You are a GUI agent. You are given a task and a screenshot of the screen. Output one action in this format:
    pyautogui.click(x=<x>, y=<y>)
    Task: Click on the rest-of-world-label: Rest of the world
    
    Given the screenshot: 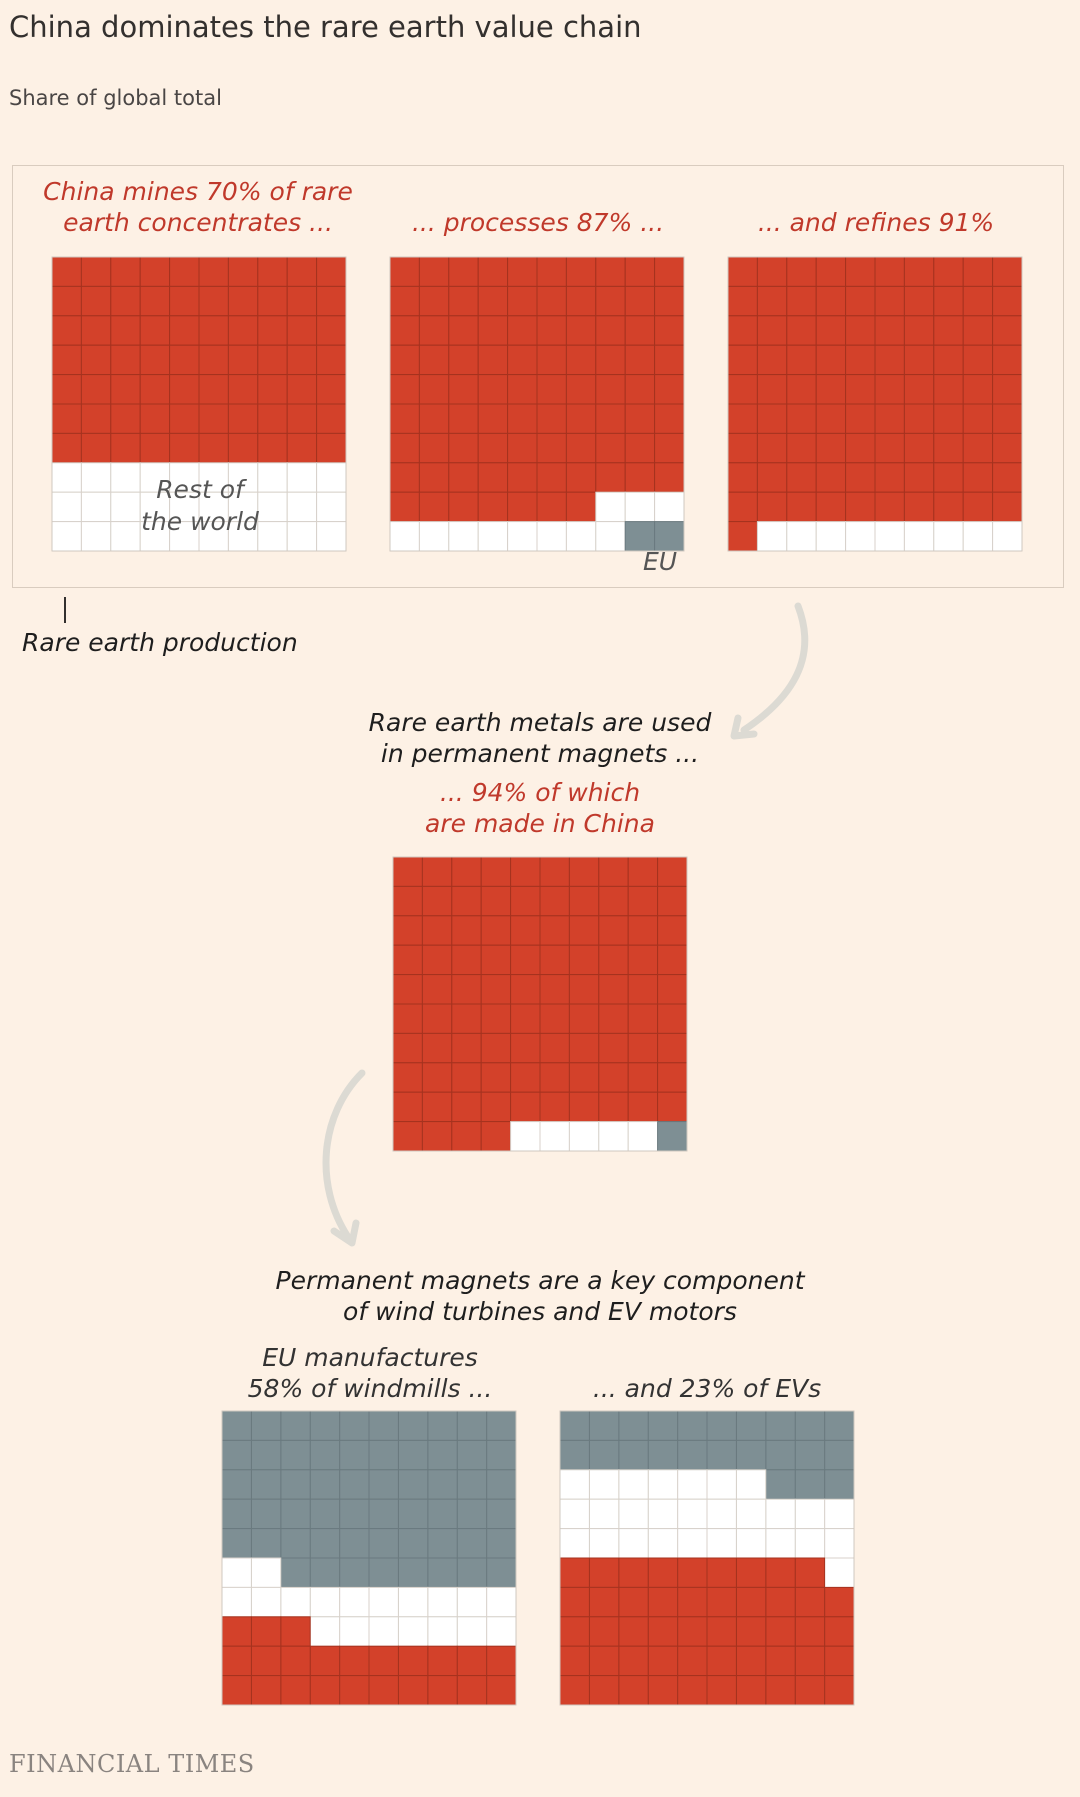 What is the action you would take?
    pyautogui.click(x=200, y=505)
    